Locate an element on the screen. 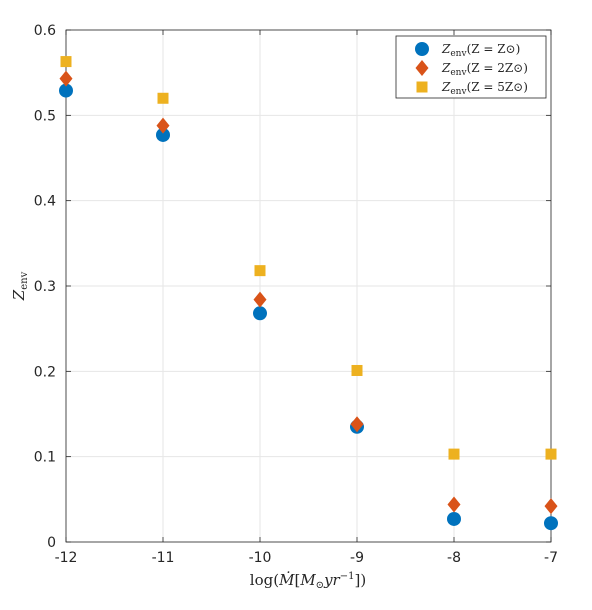 This screenshot has height=610, width=592. x-tick-label: -12 is located at coordinates (66, 558).